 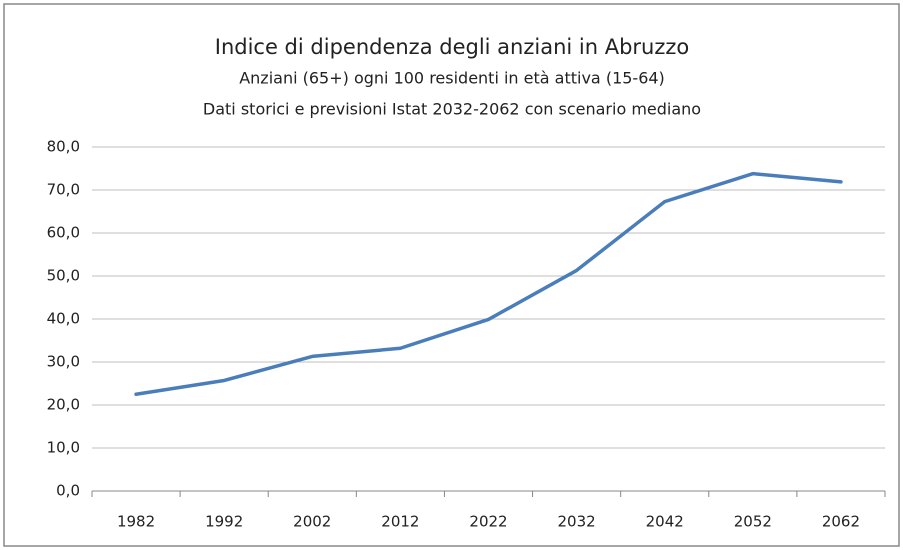 I want to click on y-tick-label: 60,0, so click(x=63, y=233).